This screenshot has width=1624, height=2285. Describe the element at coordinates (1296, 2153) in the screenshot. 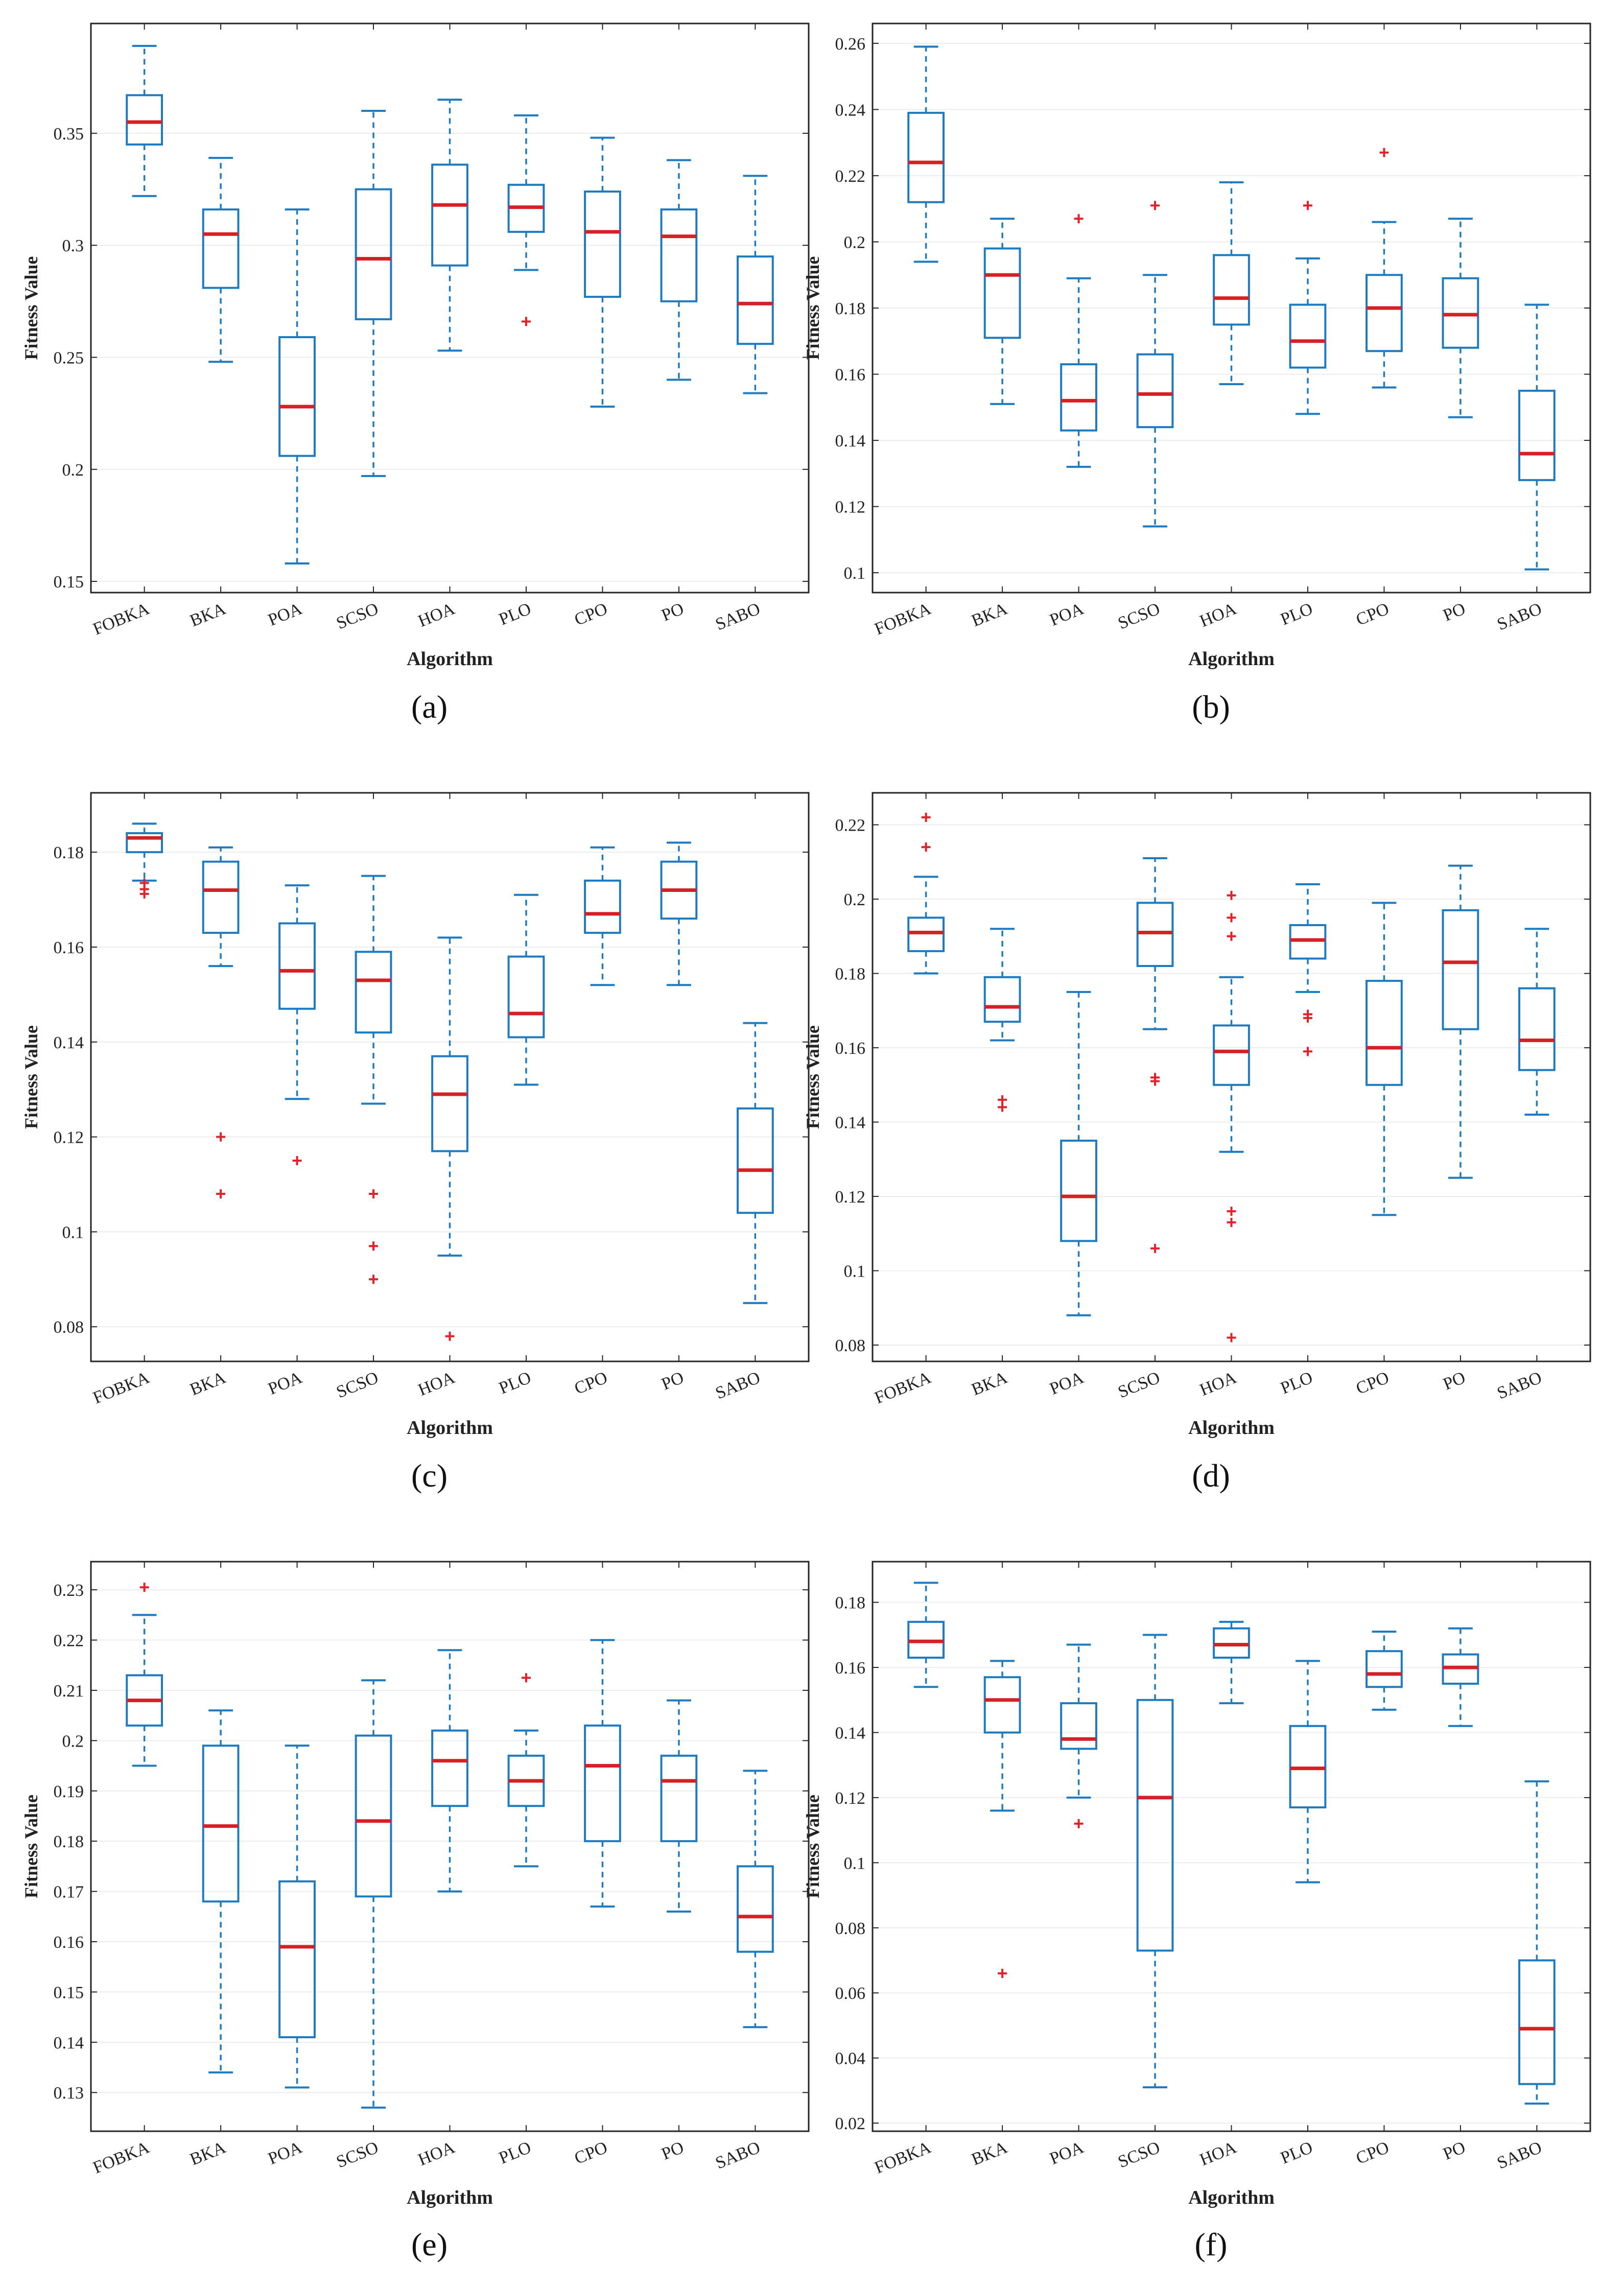

I see `x-tick-label: PLO` at that location.